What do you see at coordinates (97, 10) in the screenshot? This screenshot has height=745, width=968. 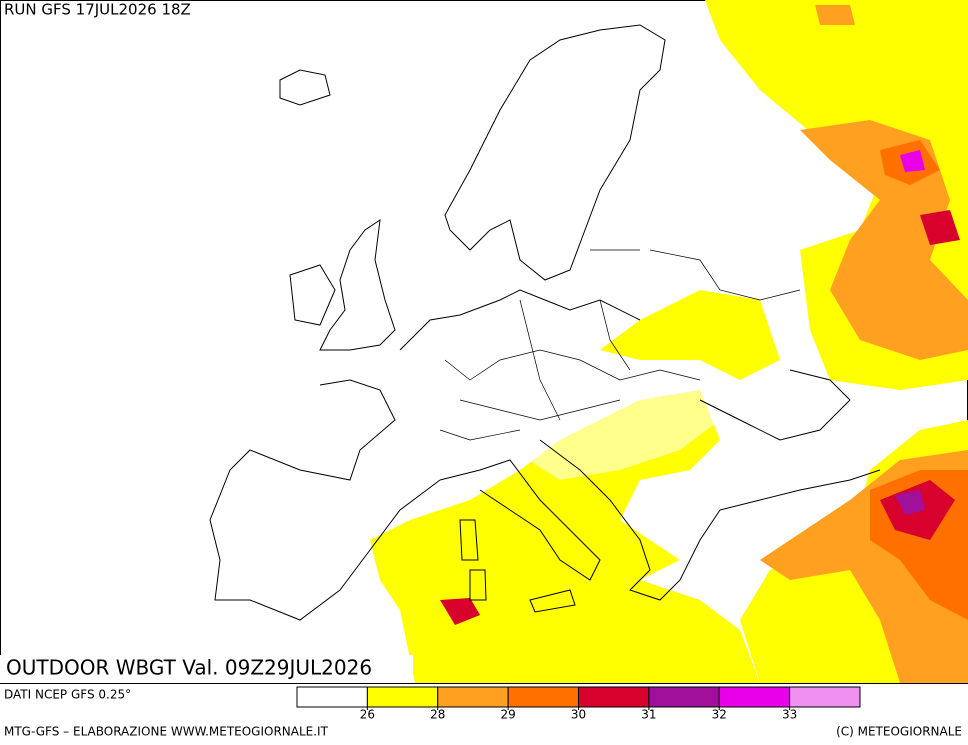 I see `run-label: RUN GFS 17JUL2026 18Z` at bounding box center [97, 10].